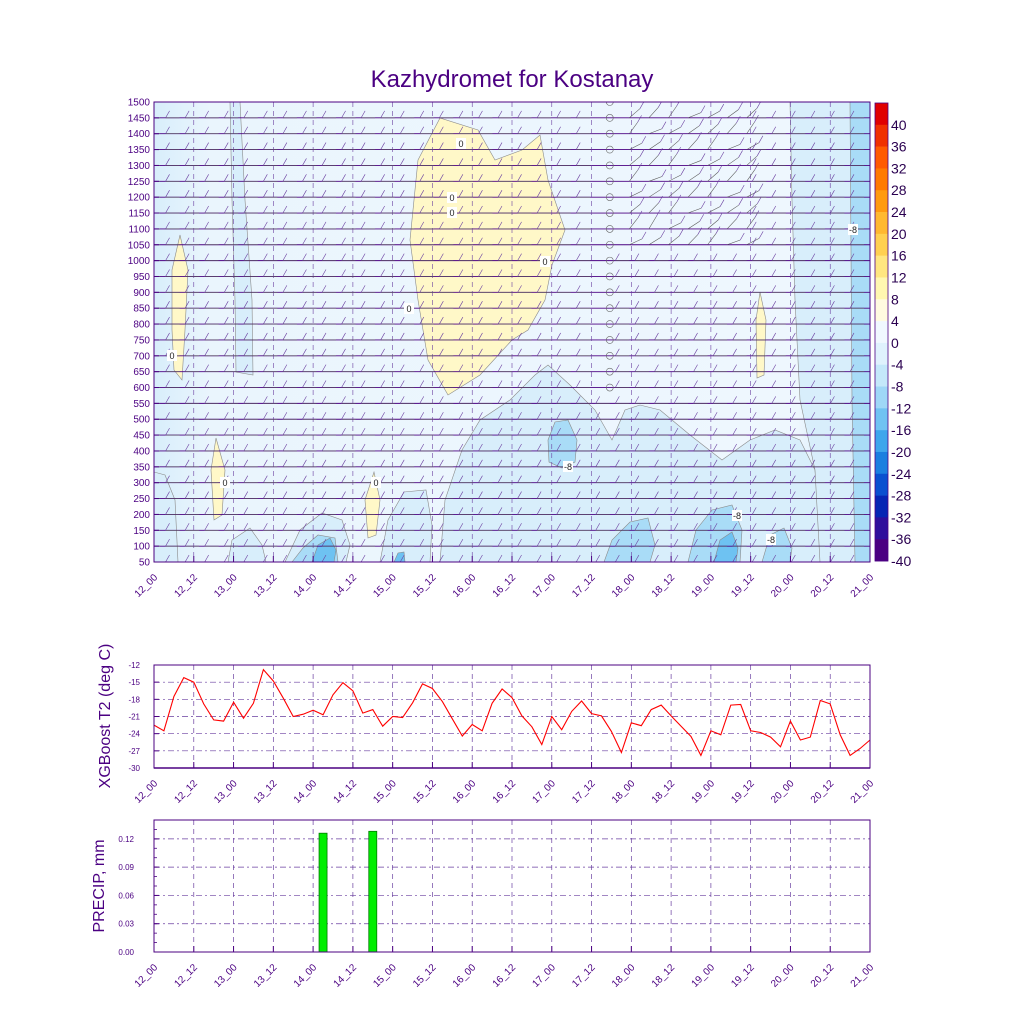  Describe the element at coordinates (743, 976) in the screenshot. I see `precip-x-tick-label: 19_12` at that location.